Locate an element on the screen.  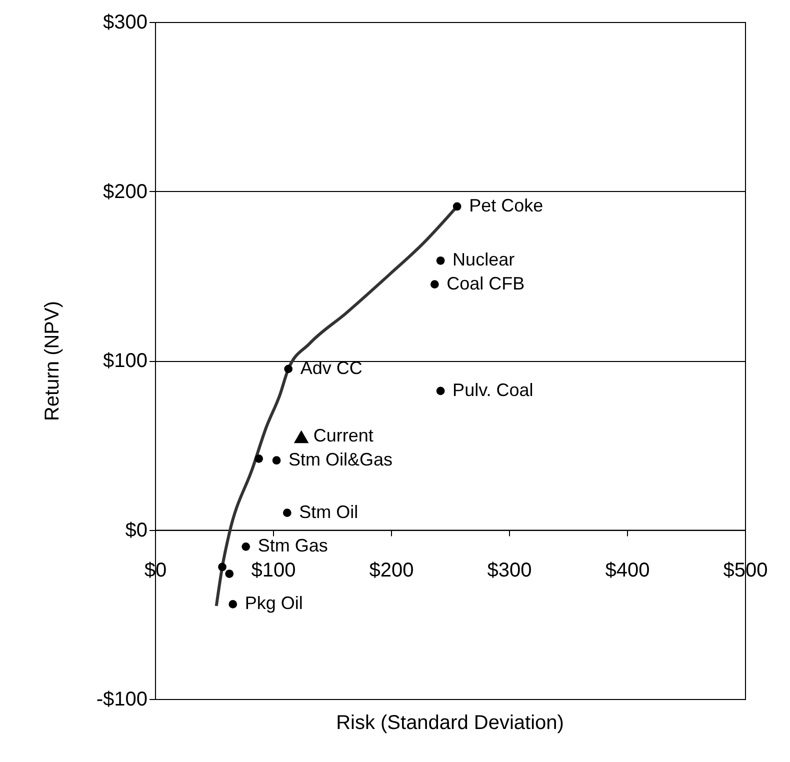
annotation: Pet Coke is located at coordinates (506, 205).